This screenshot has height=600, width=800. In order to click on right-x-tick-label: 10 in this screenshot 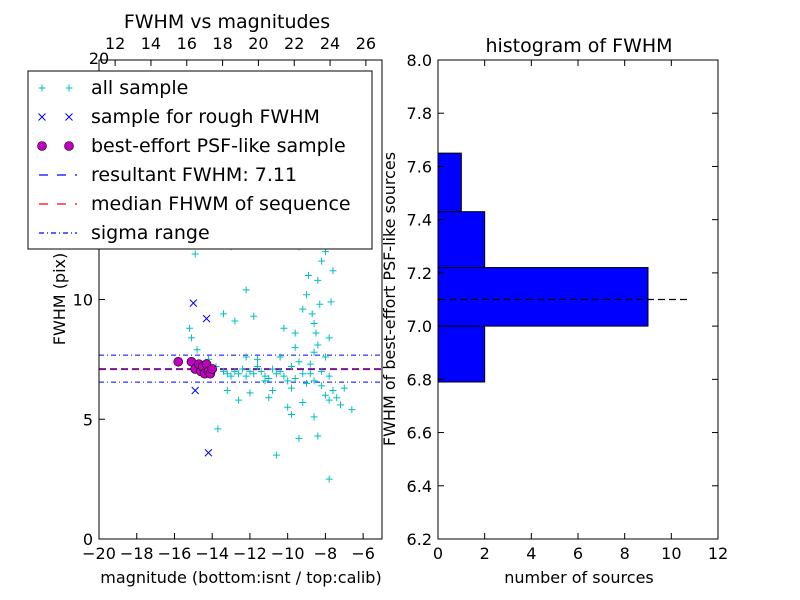, I will do `click(671, 553)`.